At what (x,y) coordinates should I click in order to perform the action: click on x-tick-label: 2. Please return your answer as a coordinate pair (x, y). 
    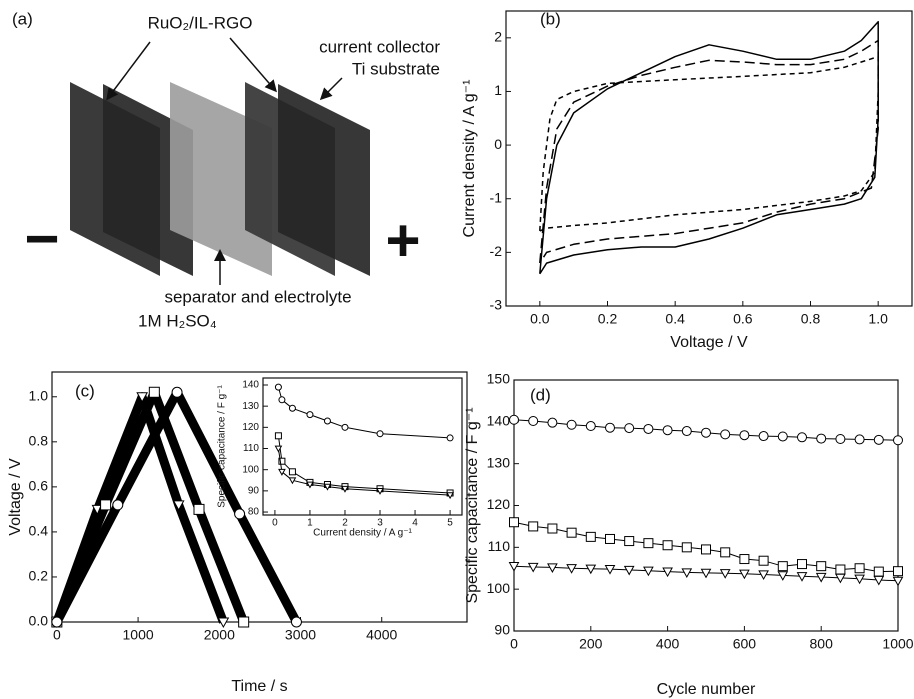
    Looking at the image, I should click on (345, 523).